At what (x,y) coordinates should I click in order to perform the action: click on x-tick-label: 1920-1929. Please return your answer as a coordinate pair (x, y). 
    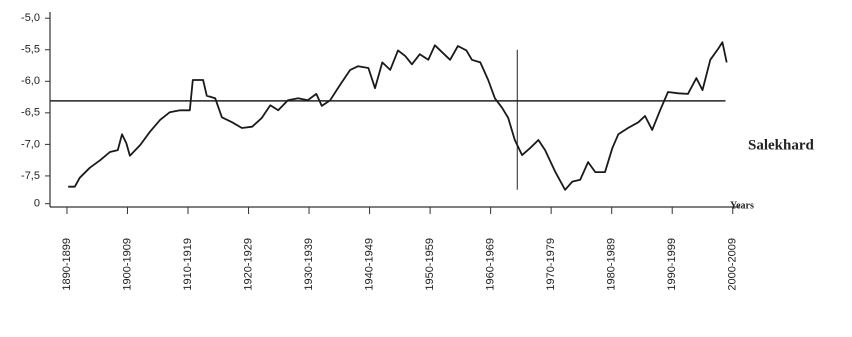
    Looking at the image, I should click on (248, 264).